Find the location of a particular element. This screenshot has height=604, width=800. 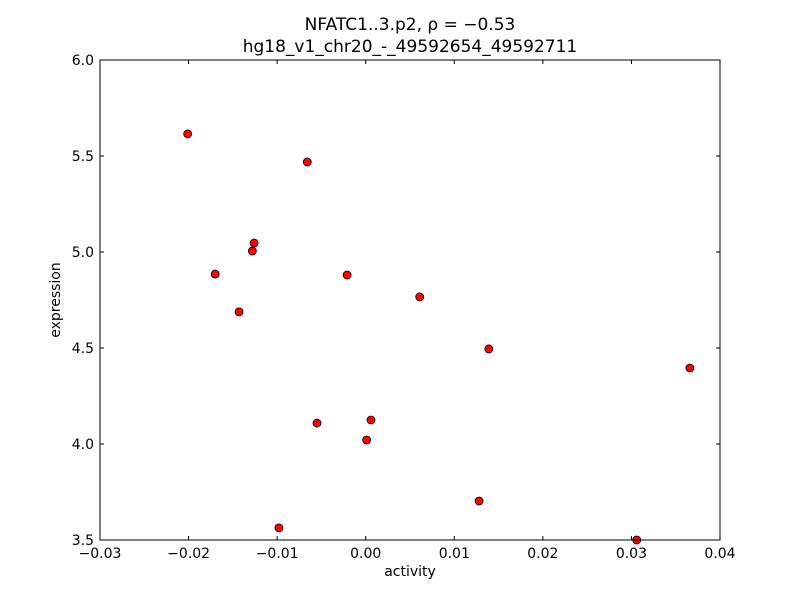

x-tick-label: 0.04 is located at coordinates (719, 554).